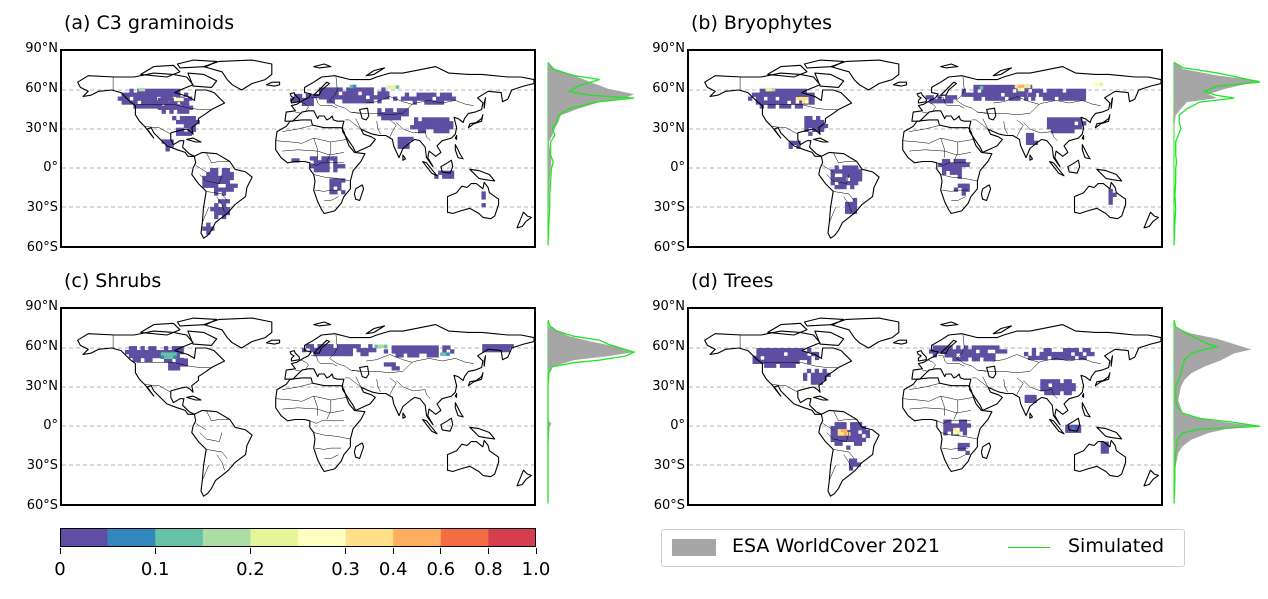 This screenshot has height=599, width=1268. Describe the element at coordinates (359, 451) in the screenshot. I see `coastline-madagascar` at that location.